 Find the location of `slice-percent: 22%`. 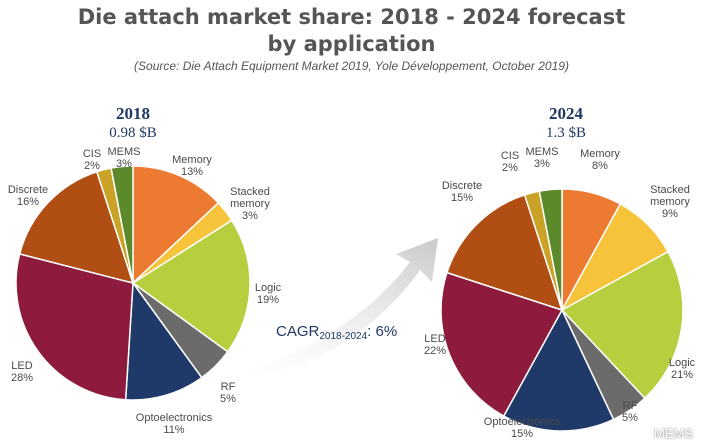

slice-percent: 22% is located at coordinates (435, 351).